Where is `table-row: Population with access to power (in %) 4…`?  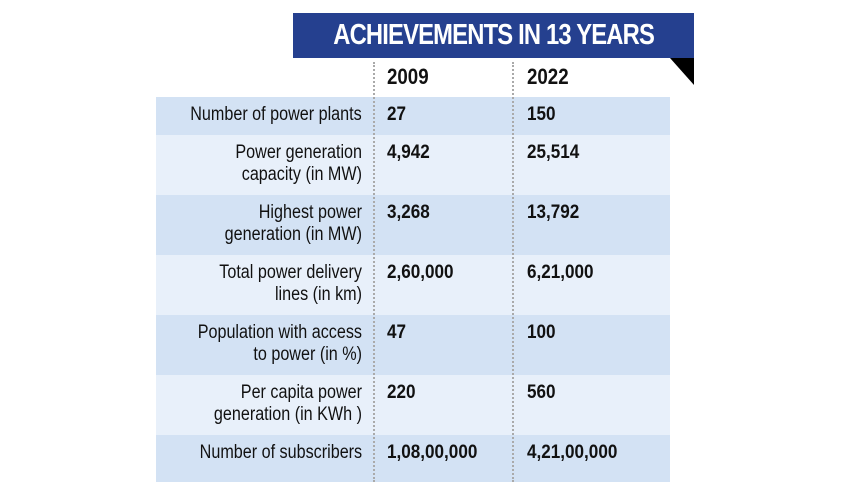
table-row: Population with access to power (in %) 4… is located at coordinates (413, 345).